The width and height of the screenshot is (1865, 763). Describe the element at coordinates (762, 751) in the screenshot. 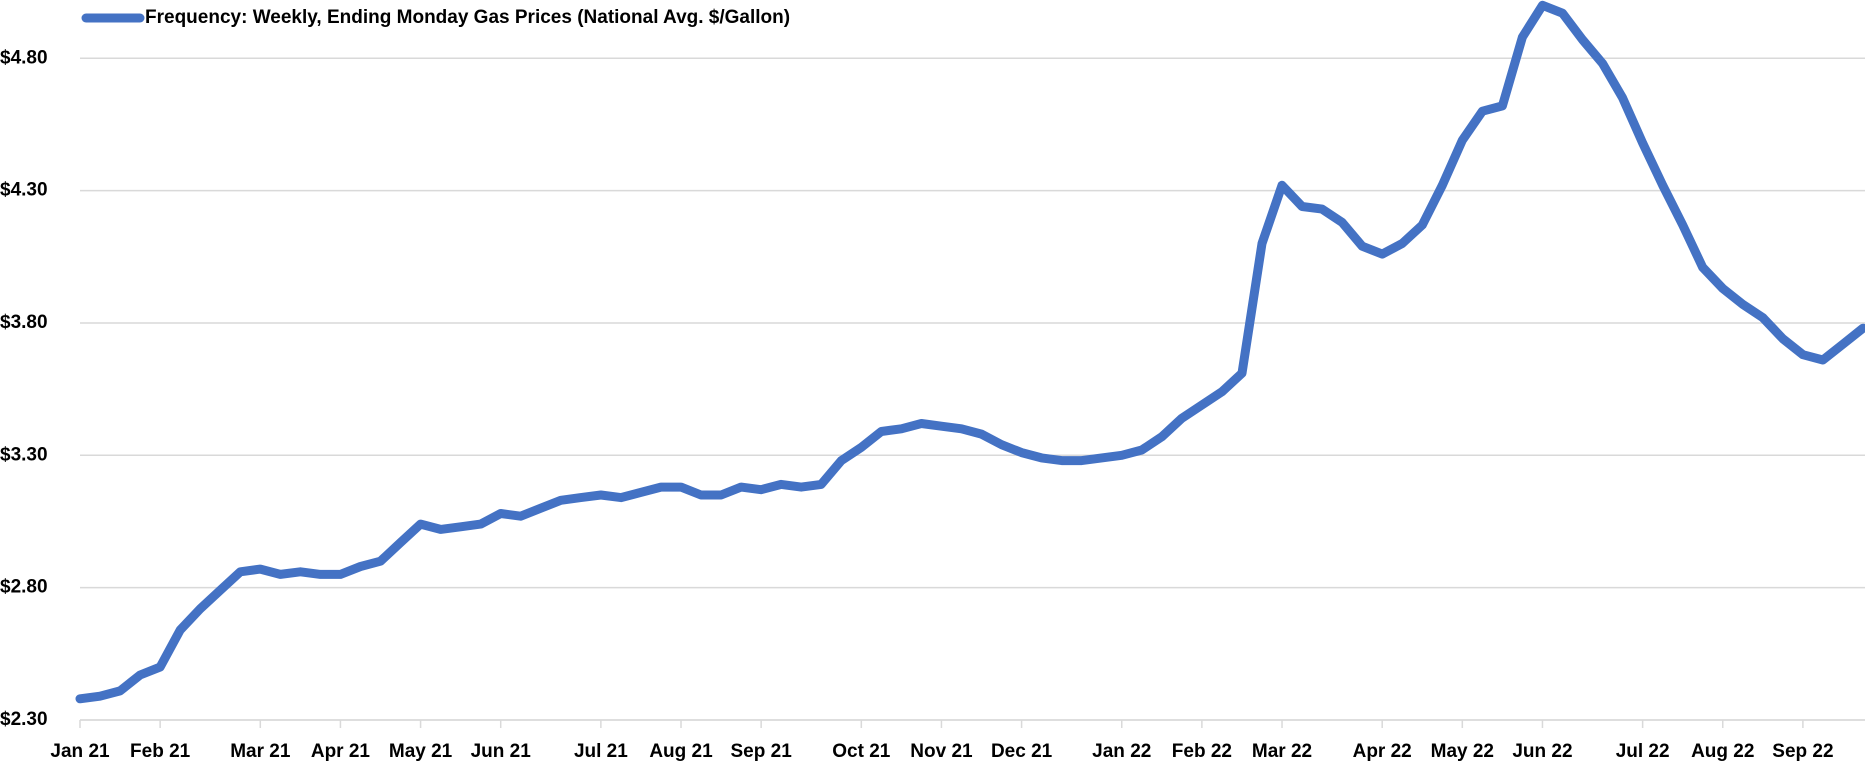

I see `x-tick-label: Sep 21` at that location.